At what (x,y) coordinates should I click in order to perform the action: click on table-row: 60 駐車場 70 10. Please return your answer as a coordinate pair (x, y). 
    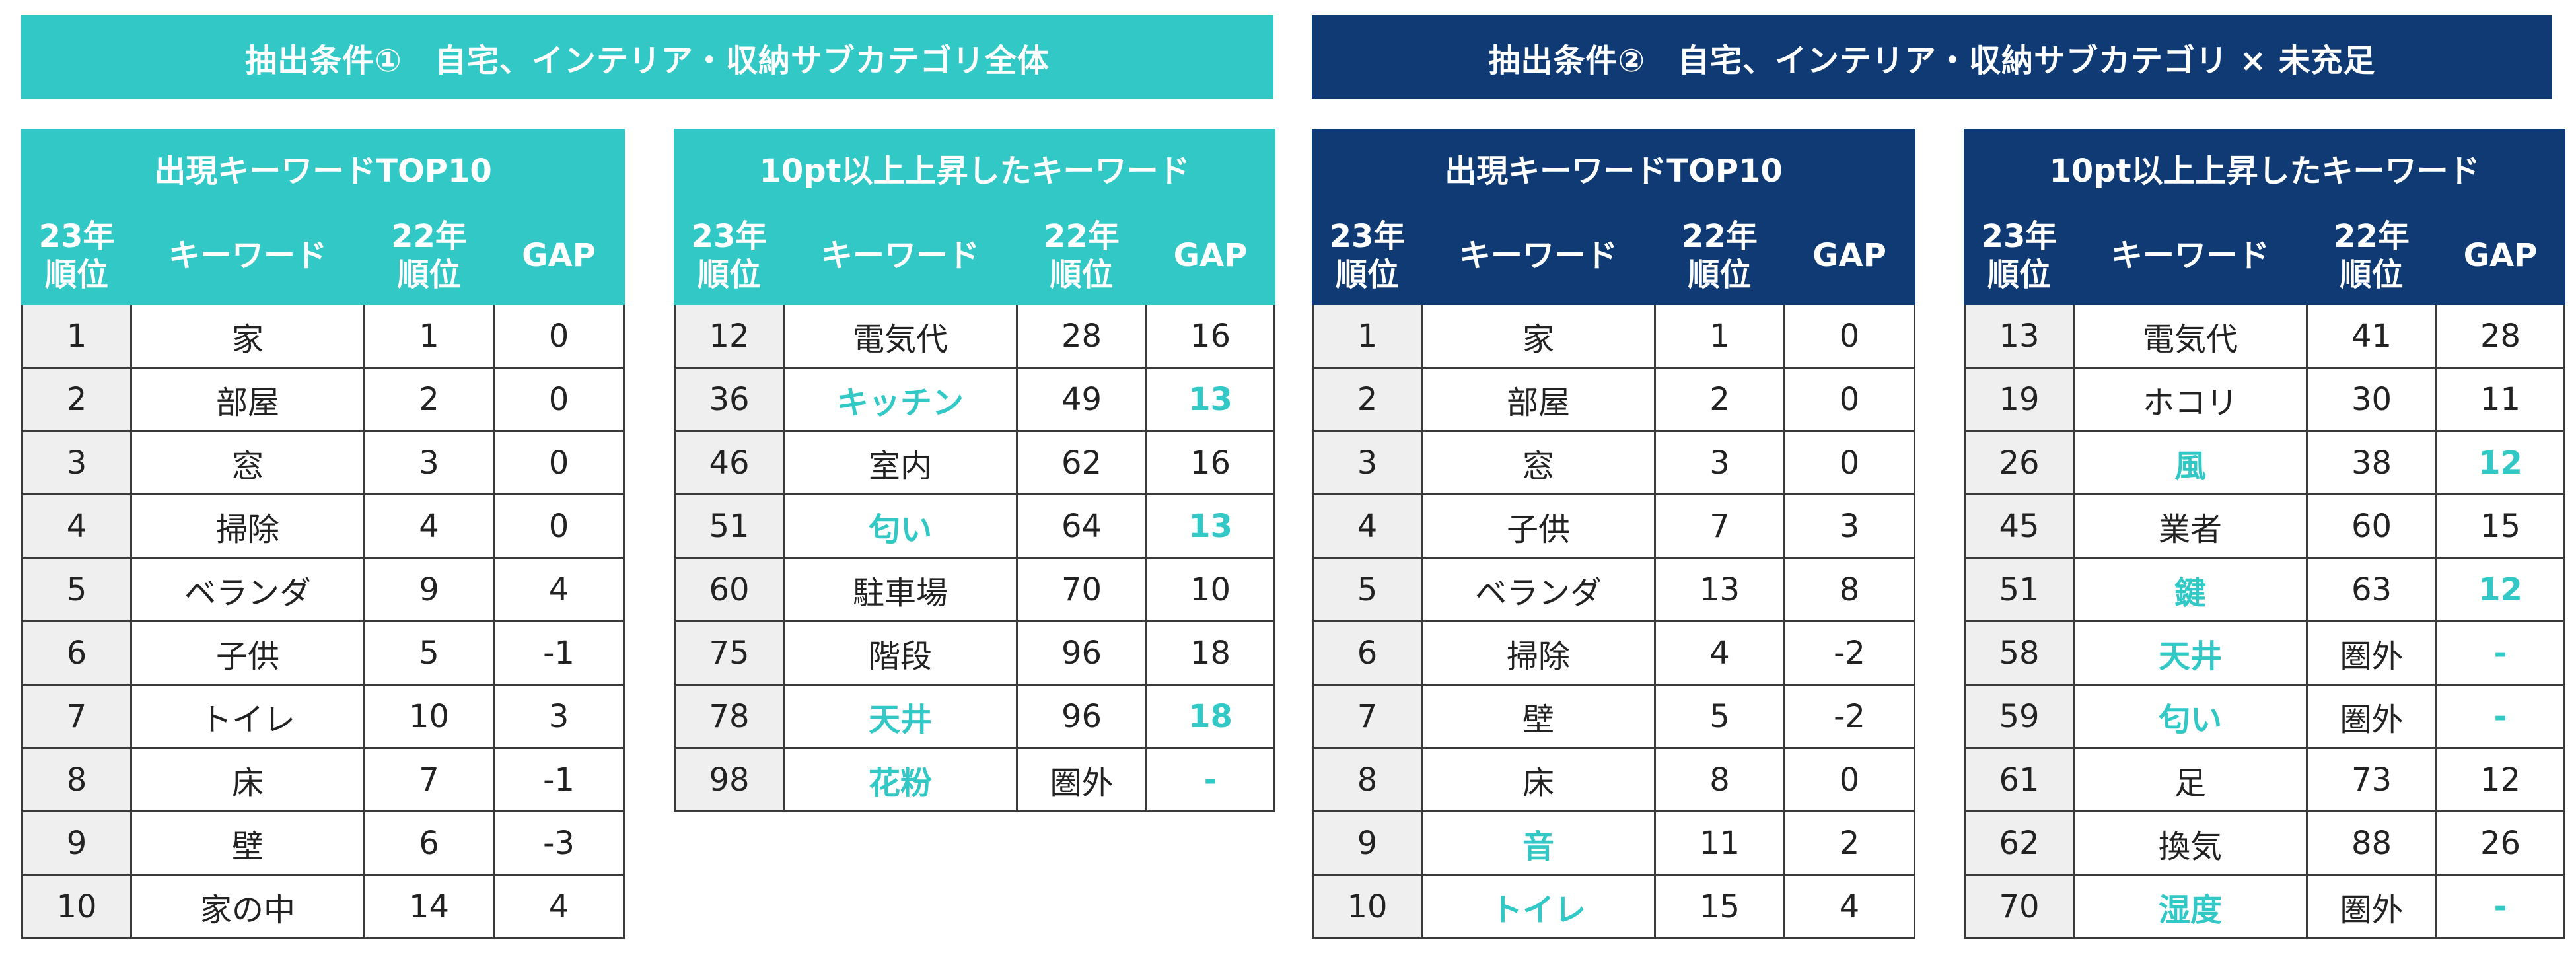
    Looking at the image, I should click on (975, 589).